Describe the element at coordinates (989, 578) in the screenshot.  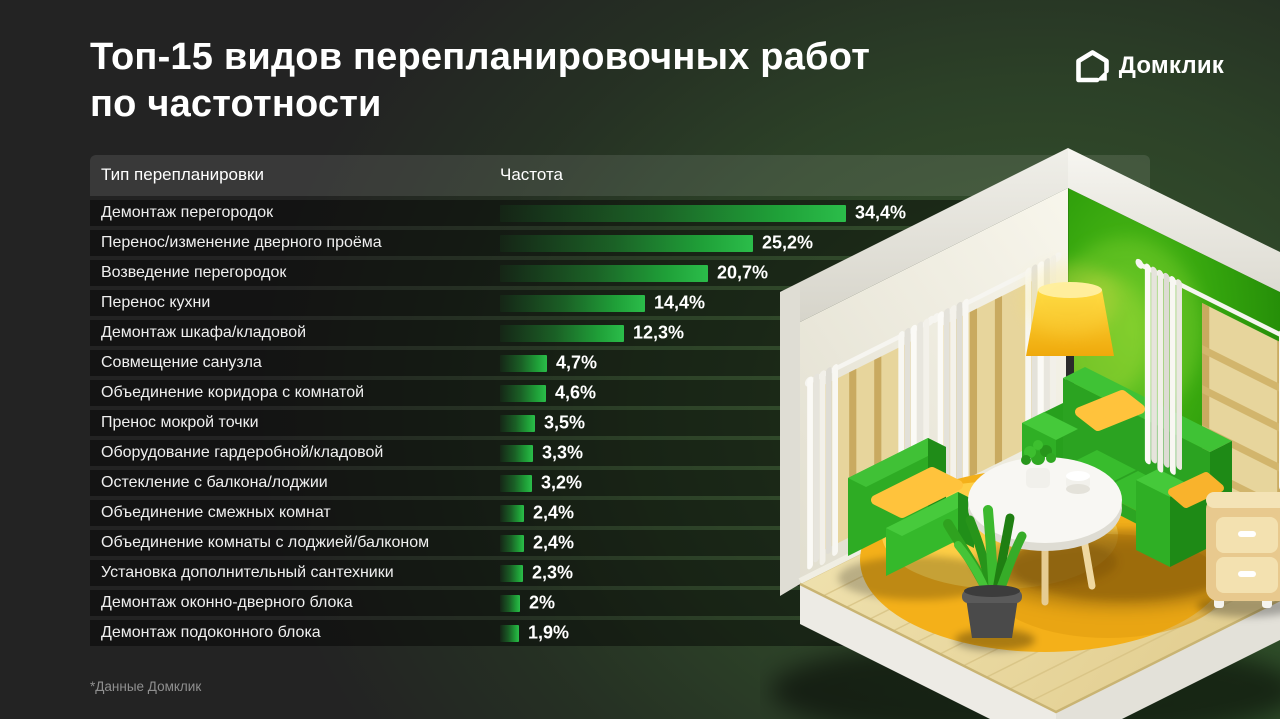
I see `potted-plant` at that location.